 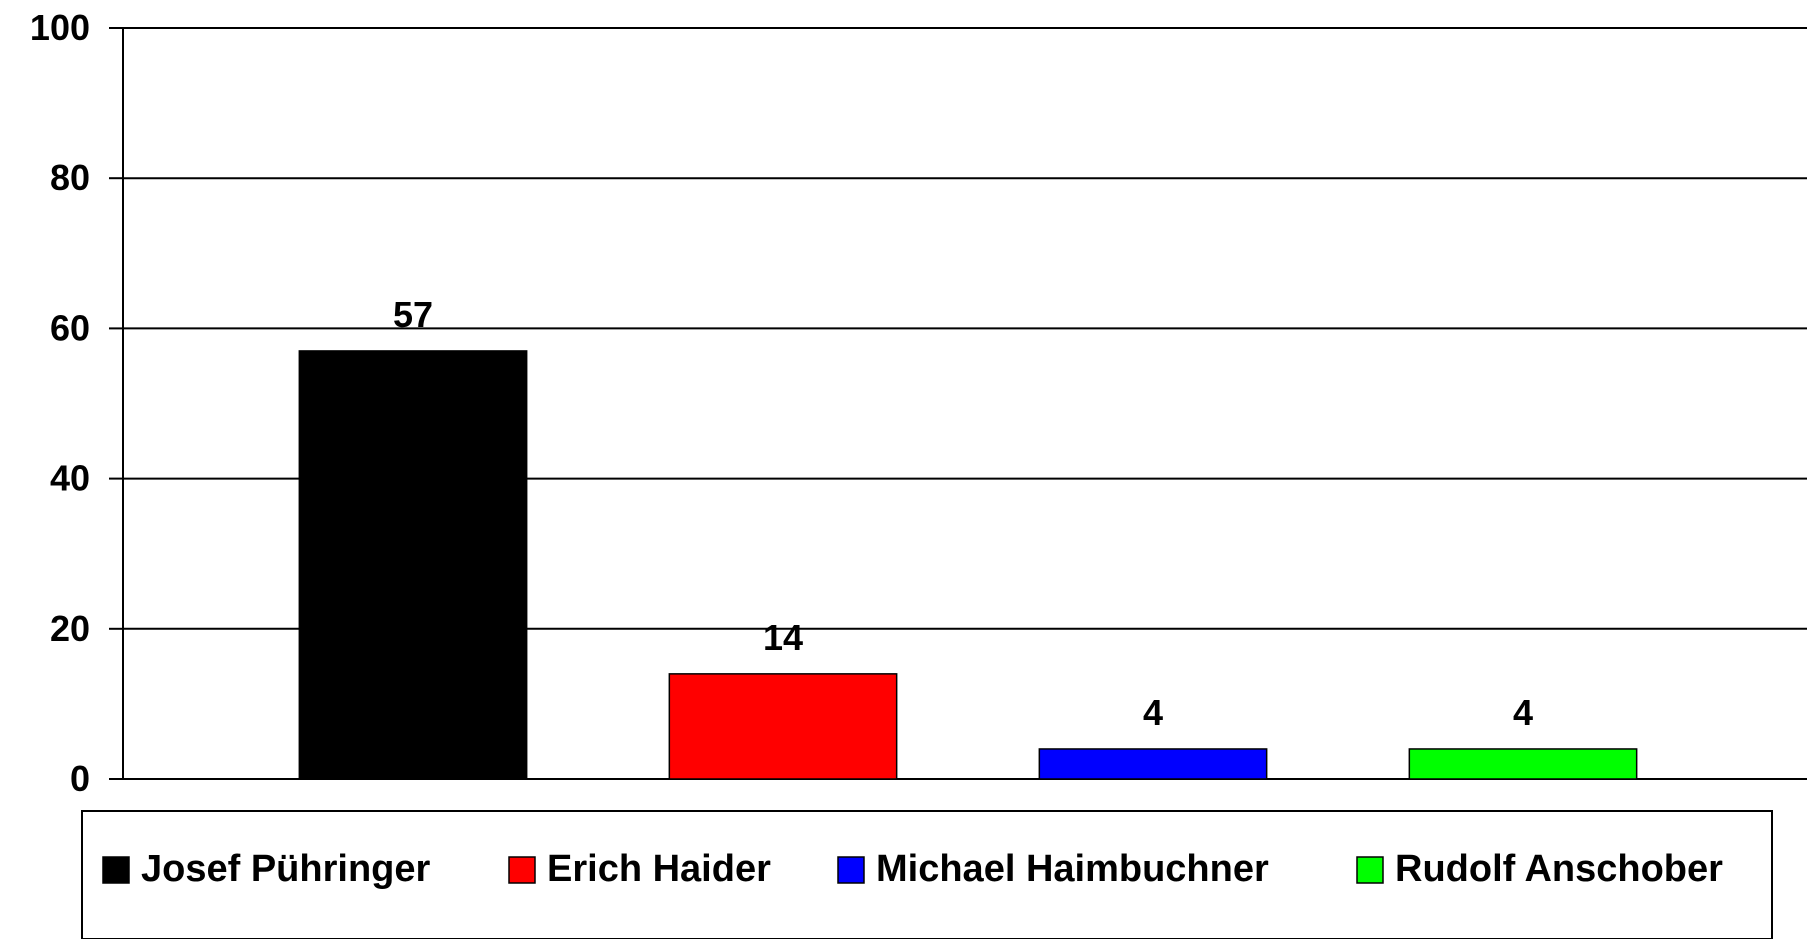 What do you see at coordinates (1153, 712) in the screenshot?
I see `data-label-2: 4` at bounding box center [1153, 712].